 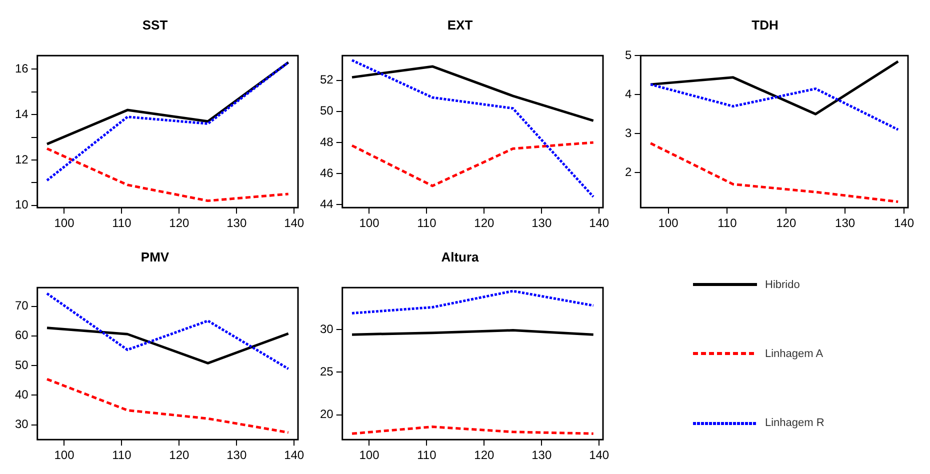 I want to click on y-tick-label: 25, so click(x=327, y=371).